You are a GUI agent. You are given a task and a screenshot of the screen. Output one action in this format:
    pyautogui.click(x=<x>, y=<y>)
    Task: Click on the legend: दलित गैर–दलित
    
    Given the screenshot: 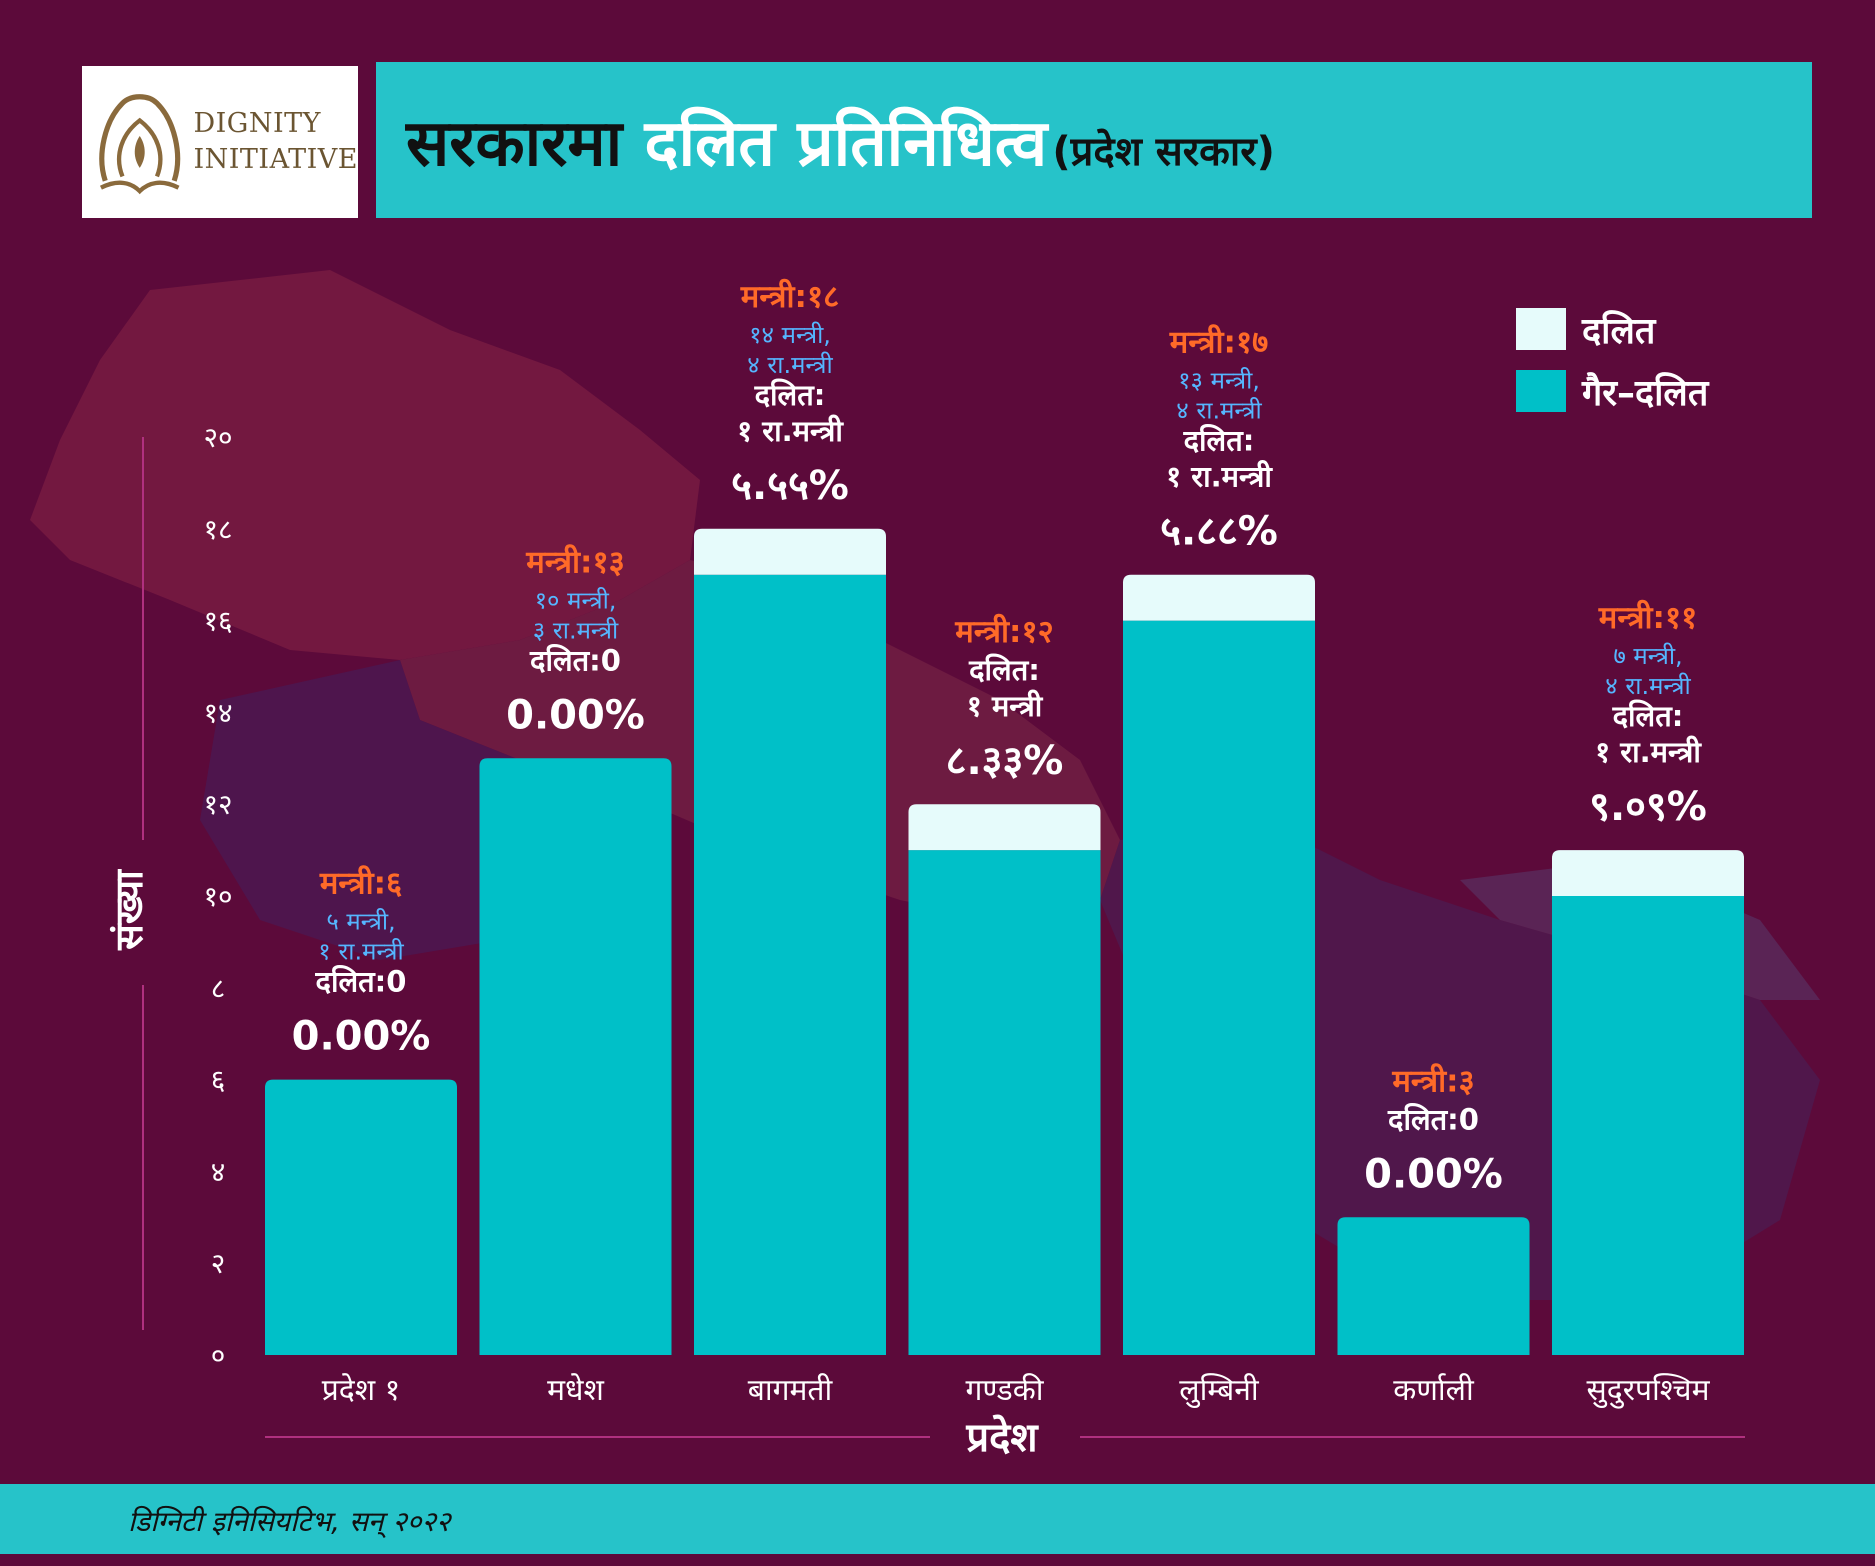 What is the action you would take?
    pyautogui.click(x=1612, y=360)
    